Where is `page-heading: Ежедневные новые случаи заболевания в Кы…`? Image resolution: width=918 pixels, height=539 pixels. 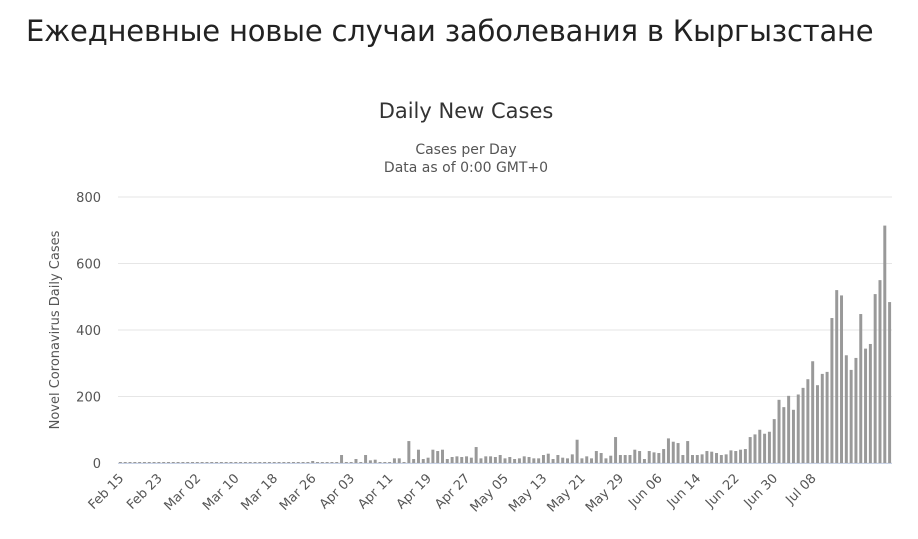
page-heading: Ежедневные новые случаи заболевания в Кы… is located at coordinates (450, 31).